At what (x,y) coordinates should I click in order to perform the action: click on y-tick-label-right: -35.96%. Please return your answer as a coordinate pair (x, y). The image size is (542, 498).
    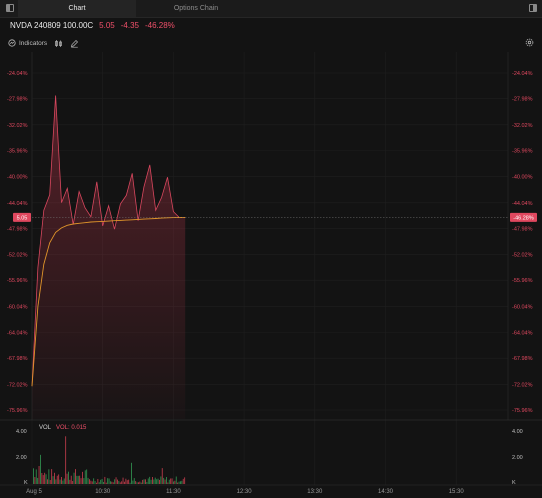
    Looking at the image, I should click on (522, 151).